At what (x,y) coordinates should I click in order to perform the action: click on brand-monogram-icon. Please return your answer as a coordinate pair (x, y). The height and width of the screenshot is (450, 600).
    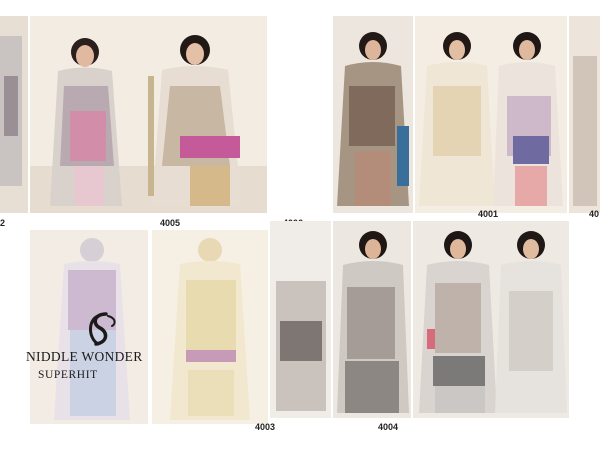
    Looking at the image, I should click on (102, 329).